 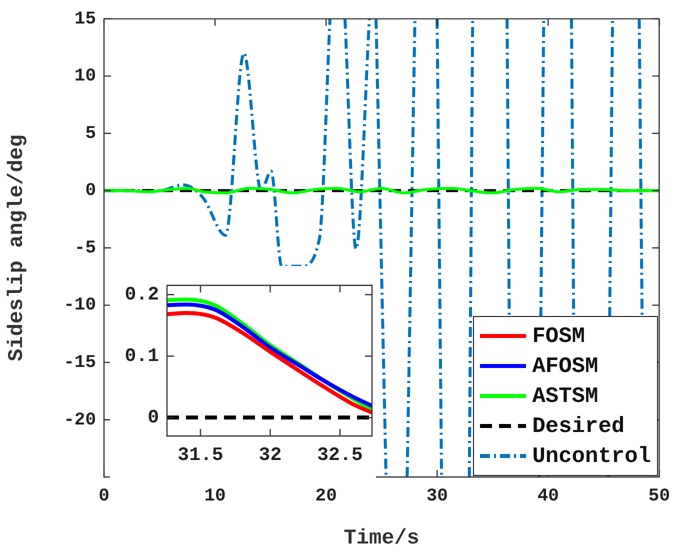 What do you see at coordinates (382, 539) in the screenshot?
I see `x-axis-title: Time/s` at bounding box center [382, 539].